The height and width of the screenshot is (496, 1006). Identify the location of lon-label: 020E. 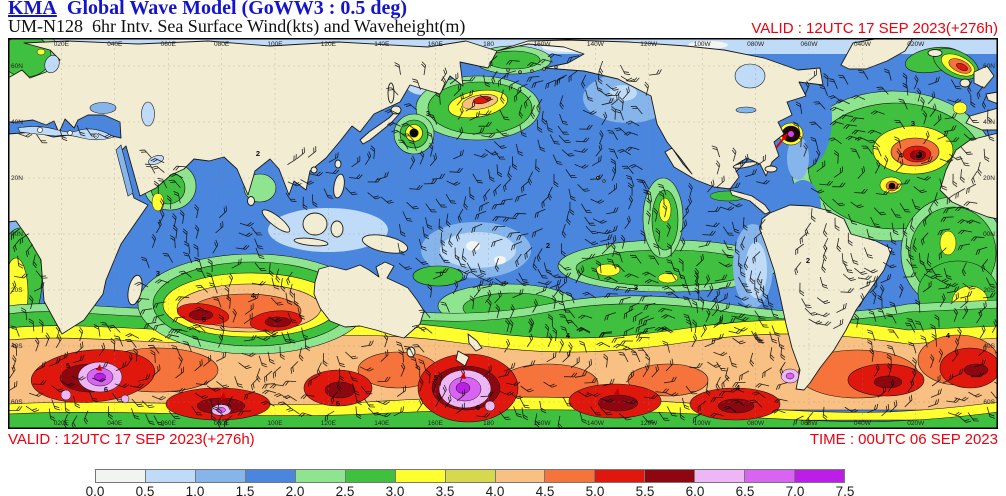
(62, 423).